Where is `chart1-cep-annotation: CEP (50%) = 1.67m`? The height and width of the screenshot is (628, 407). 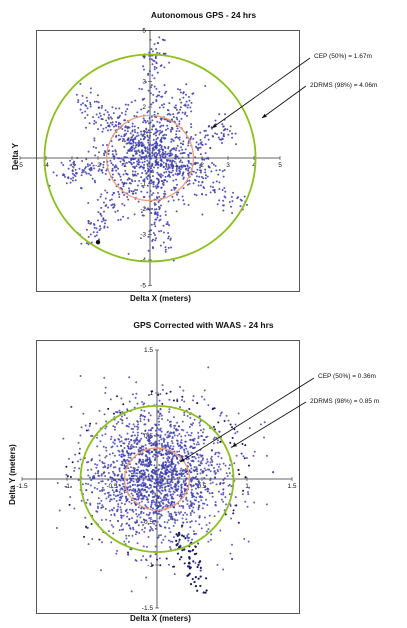
chart1-cep-annotation: CEP (50%) = 1.67m is located at coordinates (343, 56).